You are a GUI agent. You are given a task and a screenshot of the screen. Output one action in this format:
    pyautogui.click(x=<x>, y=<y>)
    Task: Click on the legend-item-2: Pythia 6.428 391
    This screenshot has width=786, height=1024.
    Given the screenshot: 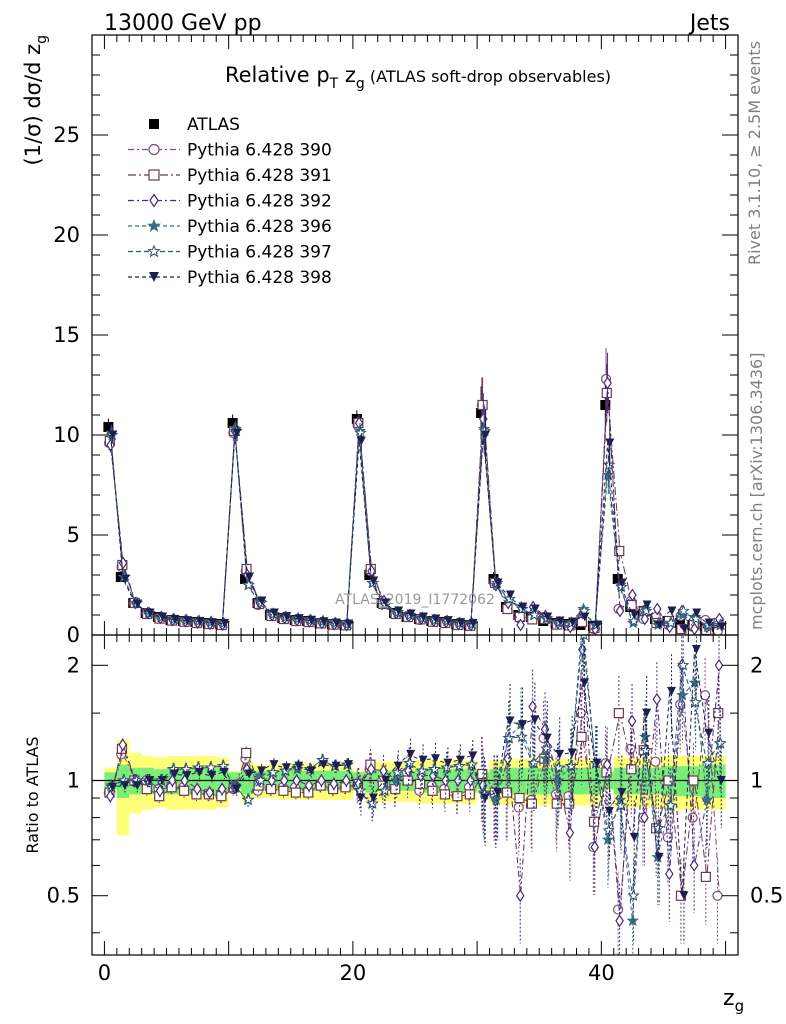 What is the action you would take?
    pyautogui.click(x=230, y=176)
    